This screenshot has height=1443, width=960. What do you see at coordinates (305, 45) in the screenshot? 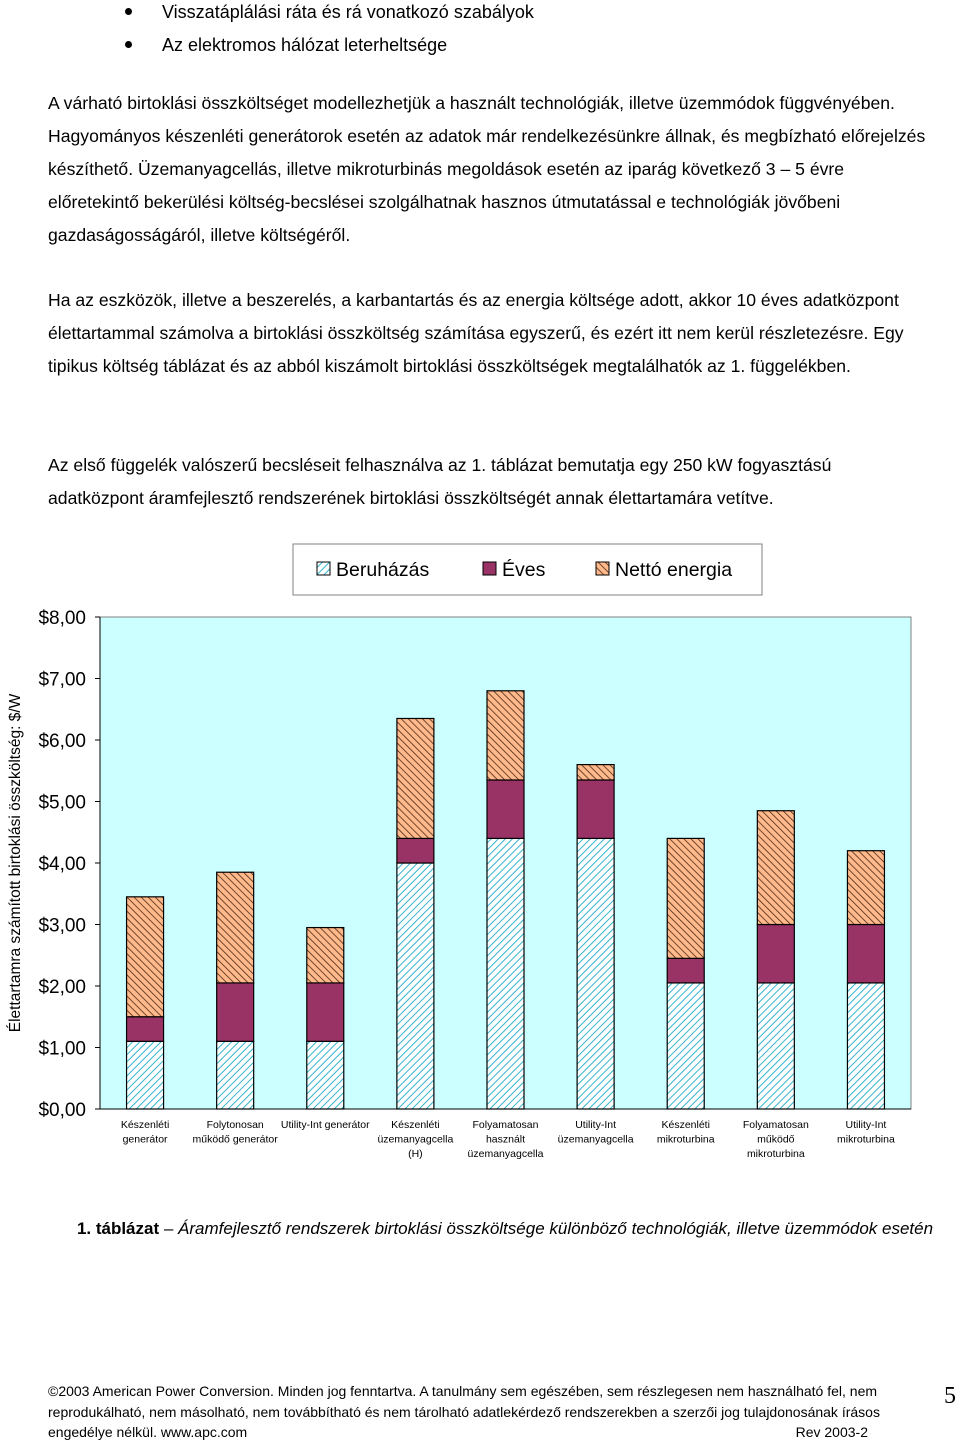
I see `bullet-text: Az elektromos hálózat leterheltsége` at bounding box center [305, 45].